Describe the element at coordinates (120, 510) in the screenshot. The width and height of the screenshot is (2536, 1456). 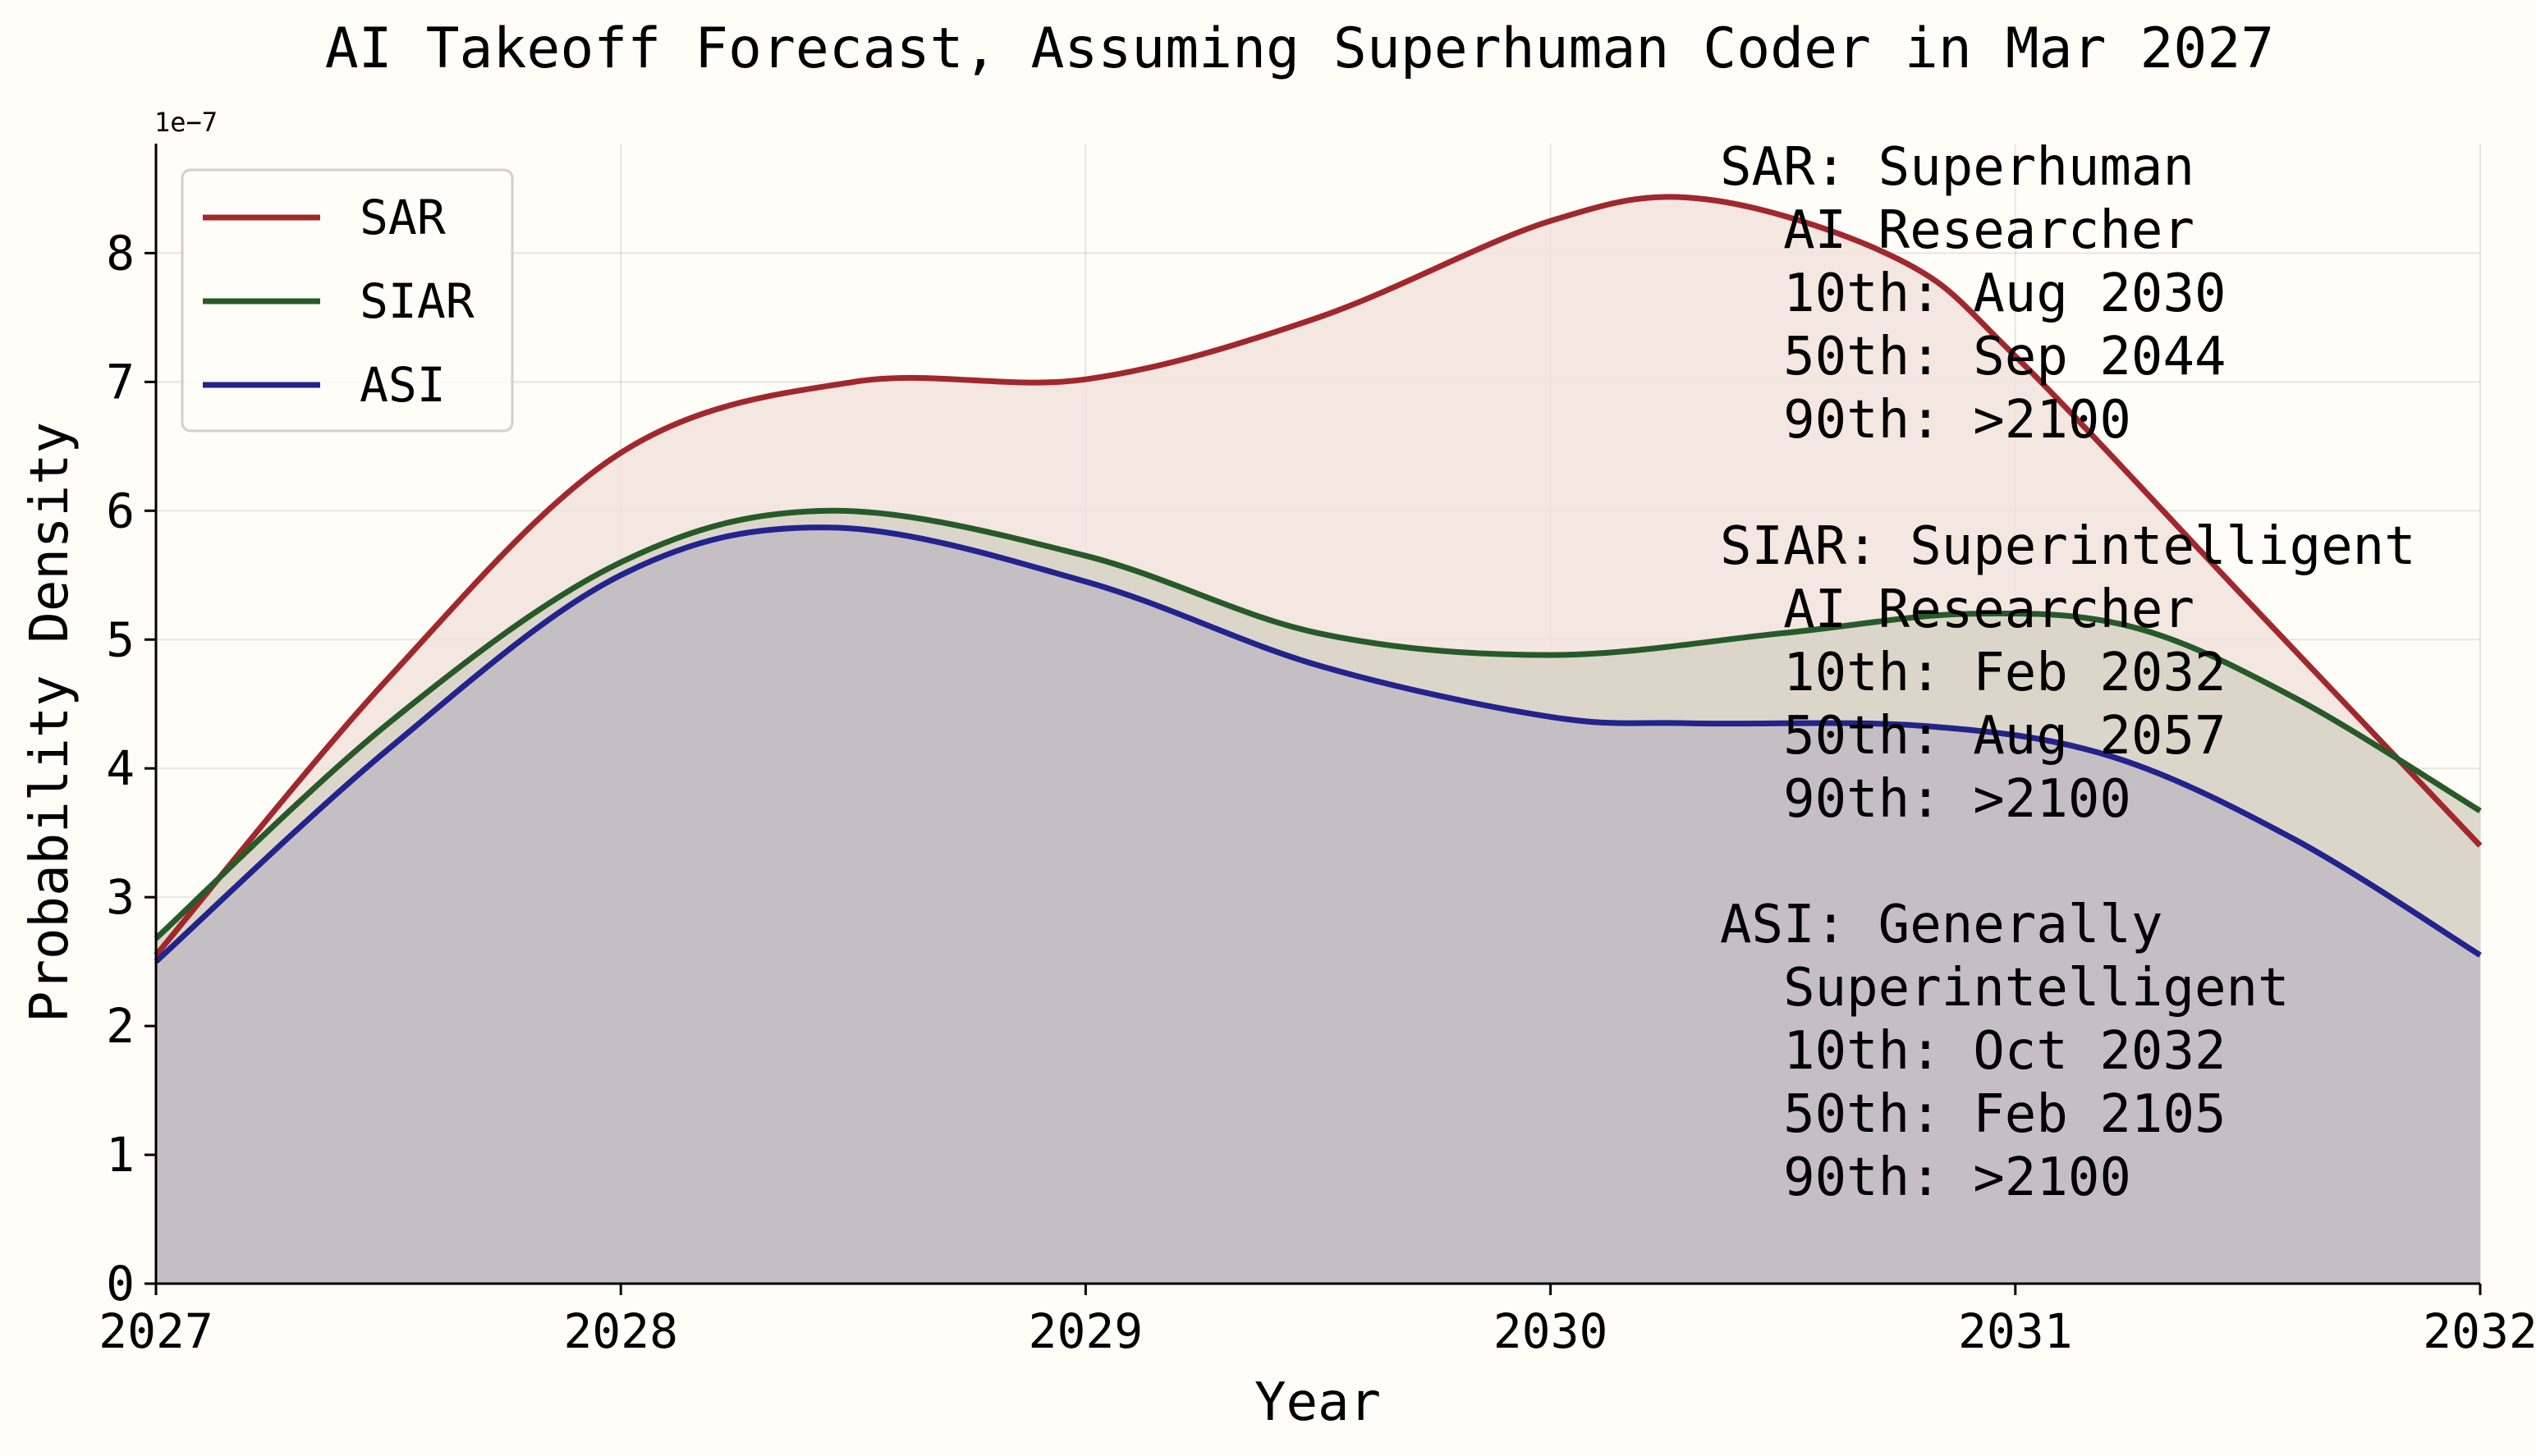
I see `y-tick-label: 6` at that location.